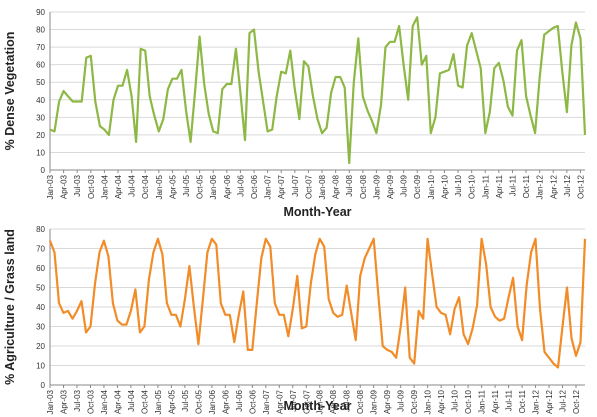  Describe the element at coordinates (10, 91) in the screenshot. I see `y-axis-title: % Dense Vegetation` at that location.